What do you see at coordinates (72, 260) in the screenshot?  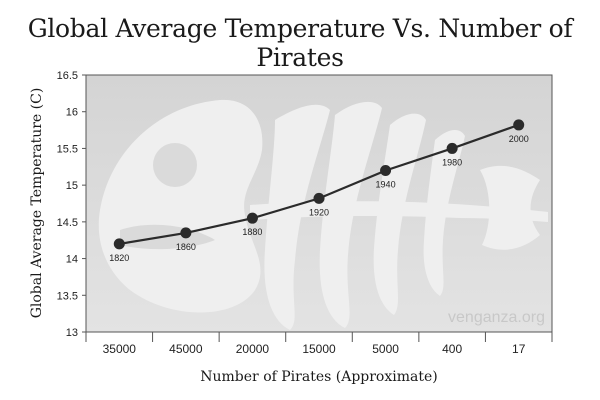 I see `y-tick-label: 14` at bounding box center [72, 260].